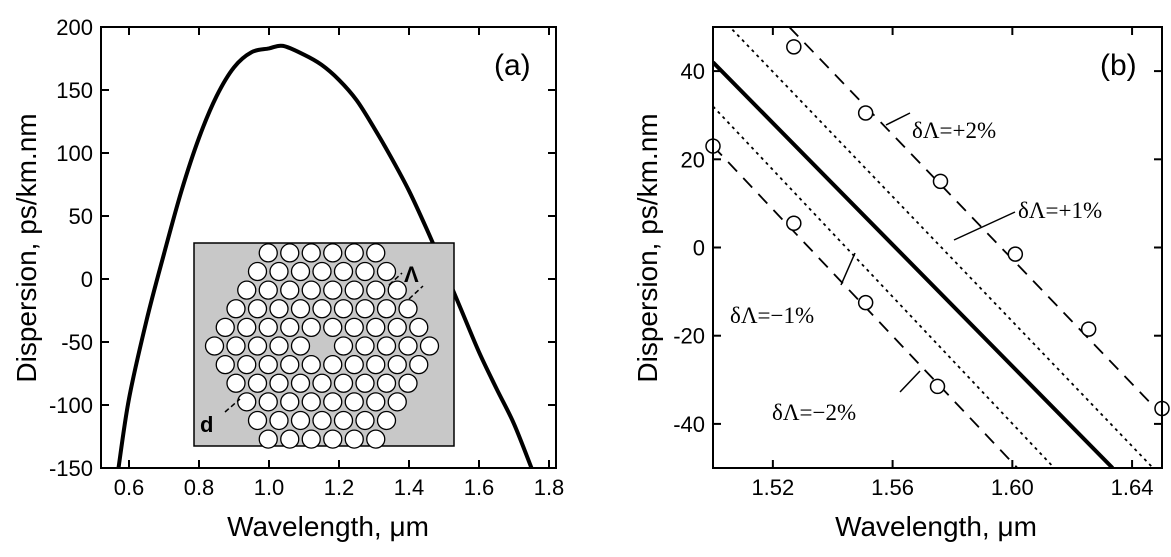  What do you see at coordinates (129, 487) in the screenshot?
I see `x-tick-label: 0.6` at bounding box center [129, 487].